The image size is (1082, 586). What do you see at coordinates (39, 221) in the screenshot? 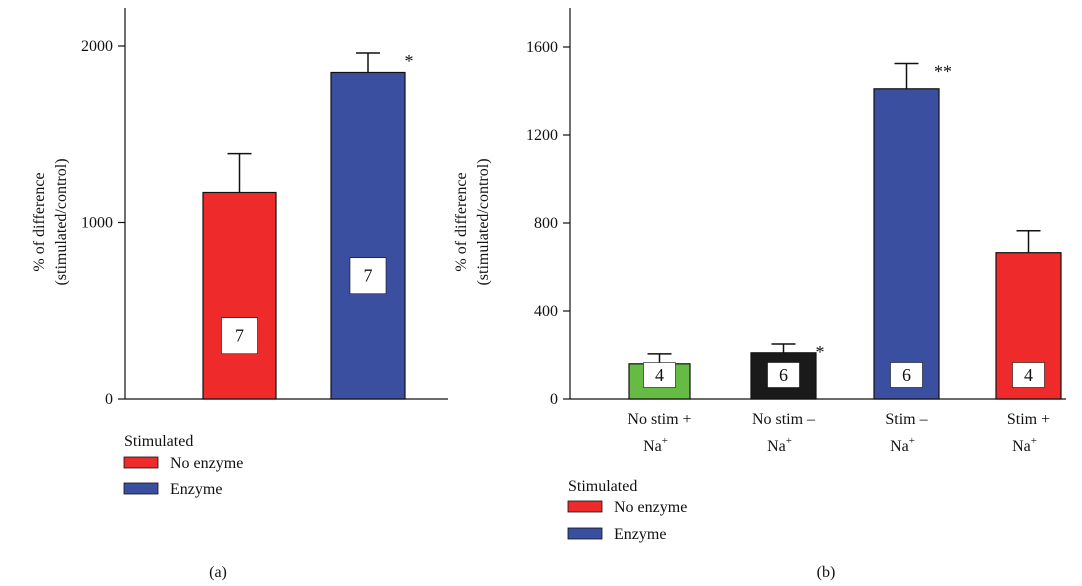
I see `panel-a-y-axis-label: % of difference` at bounding box center [39, 221].